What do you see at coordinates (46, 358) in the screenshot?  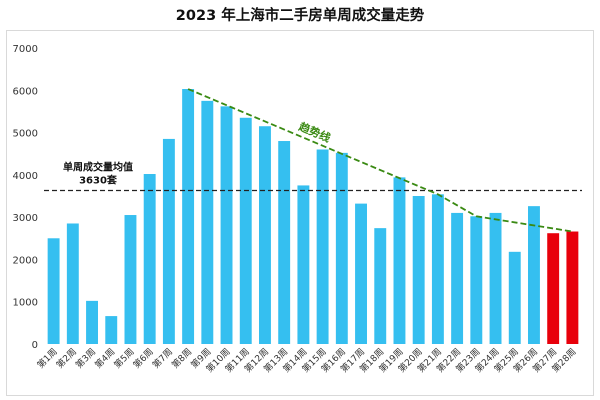 I see `x-tick-label: 第1周` at bounding box center [46, 358].